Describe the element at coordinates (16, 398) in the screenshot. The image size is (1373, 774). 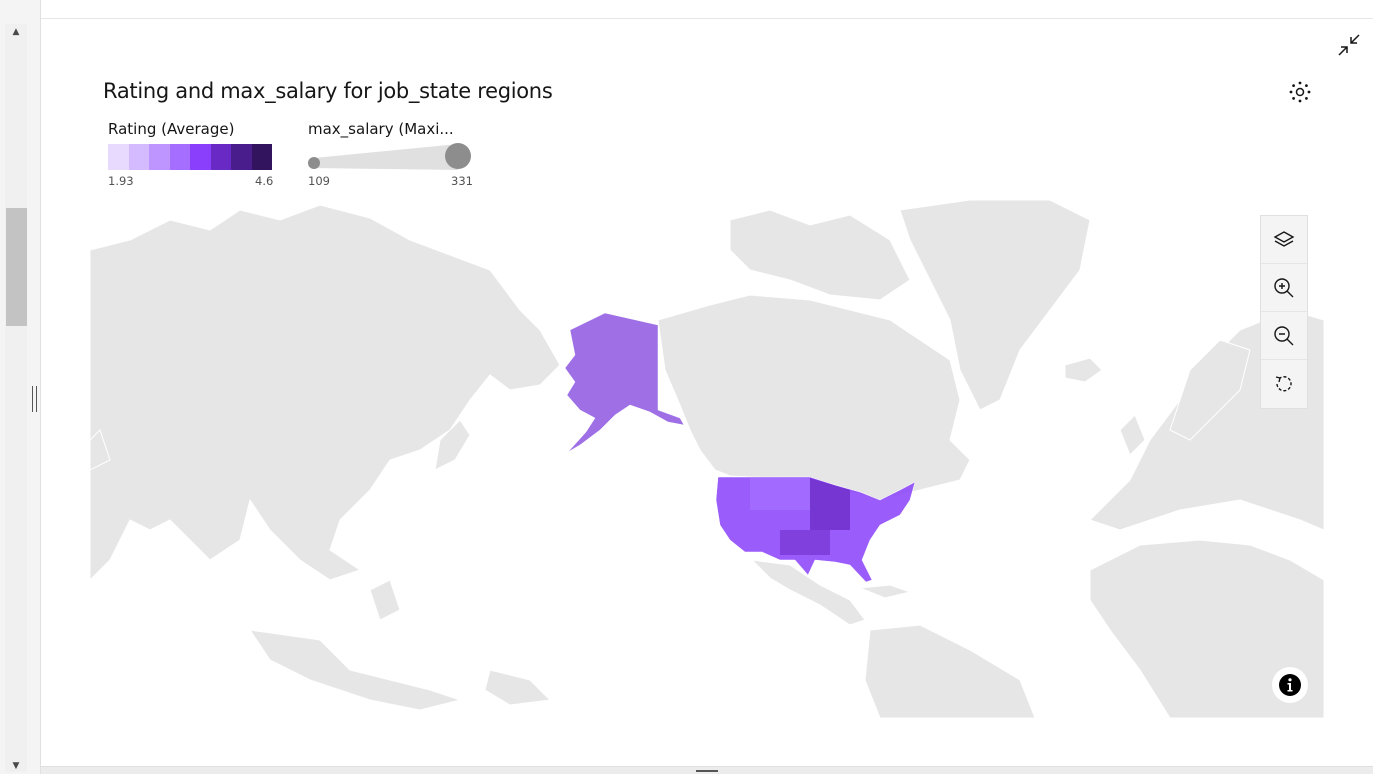
I see `vertical-scrollbar` at that location.